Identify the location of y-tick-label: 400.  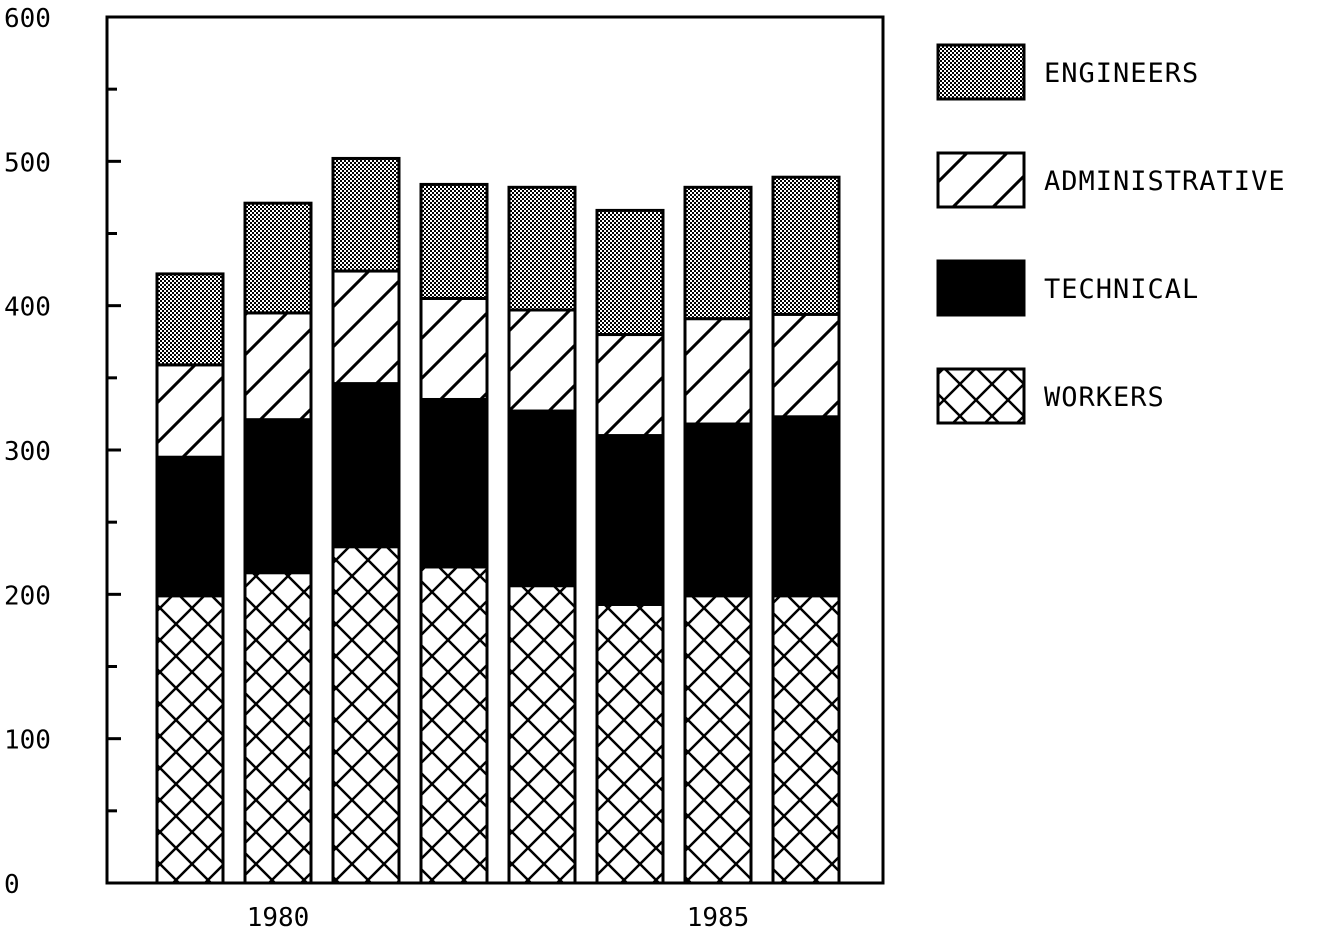
(27, 308).